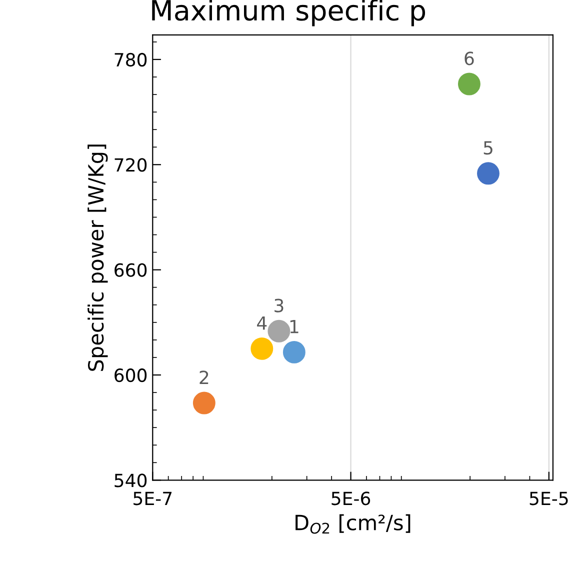  What do you see at coordinates (153, 499) in the screenshot?
I see `x-tick-label: 5E-7` at bounding box center [153, 499].